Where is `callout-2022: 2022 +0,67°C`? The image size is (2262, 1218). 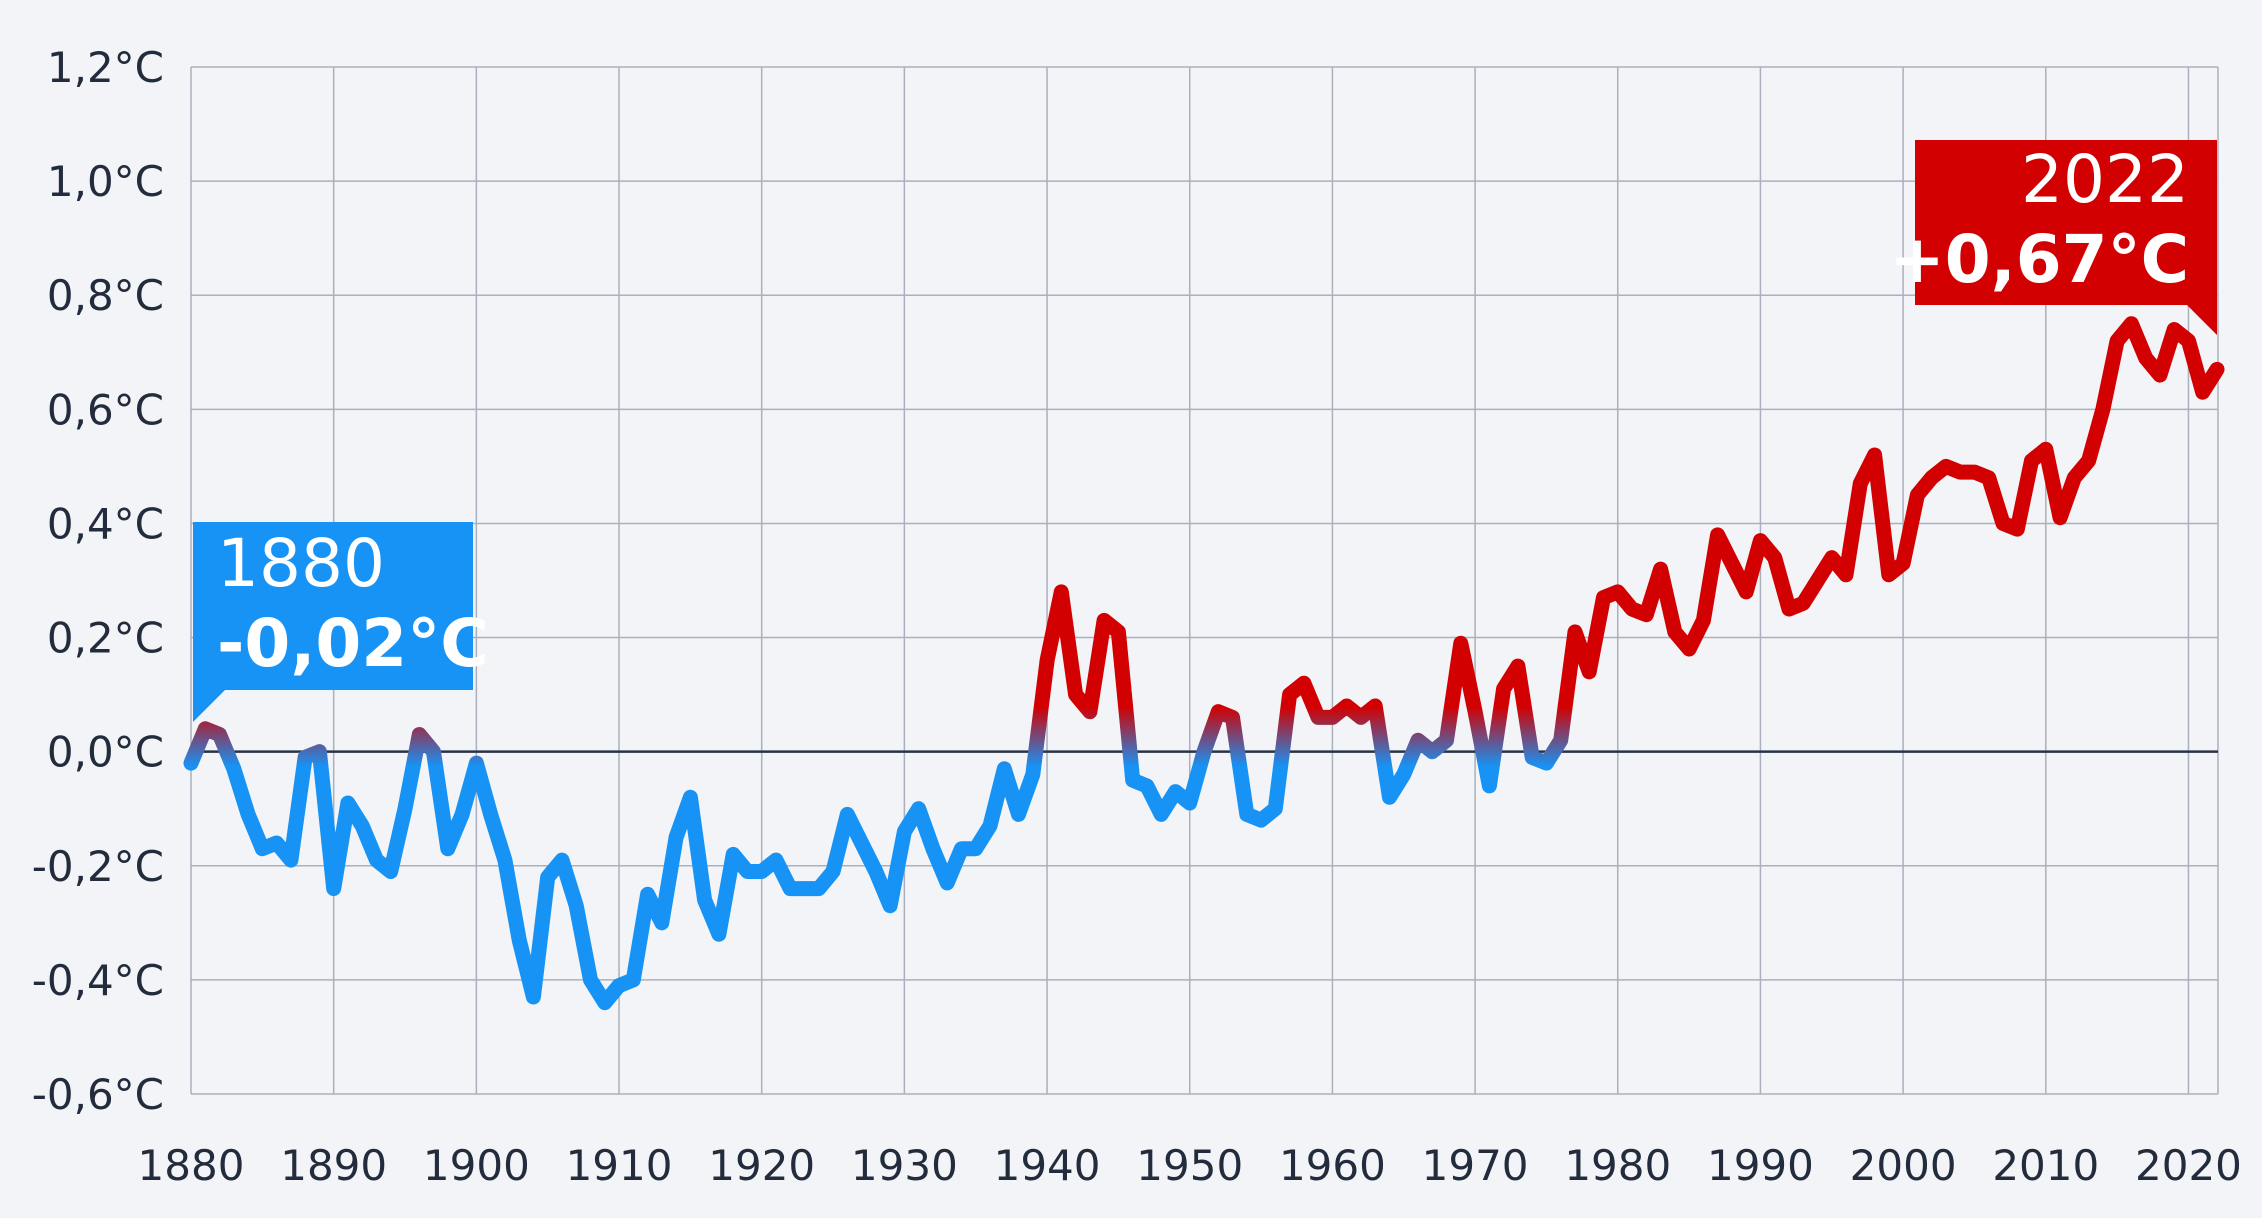
callout-2022: 2022 +0,67°C is located at coordinates (2053, 237).